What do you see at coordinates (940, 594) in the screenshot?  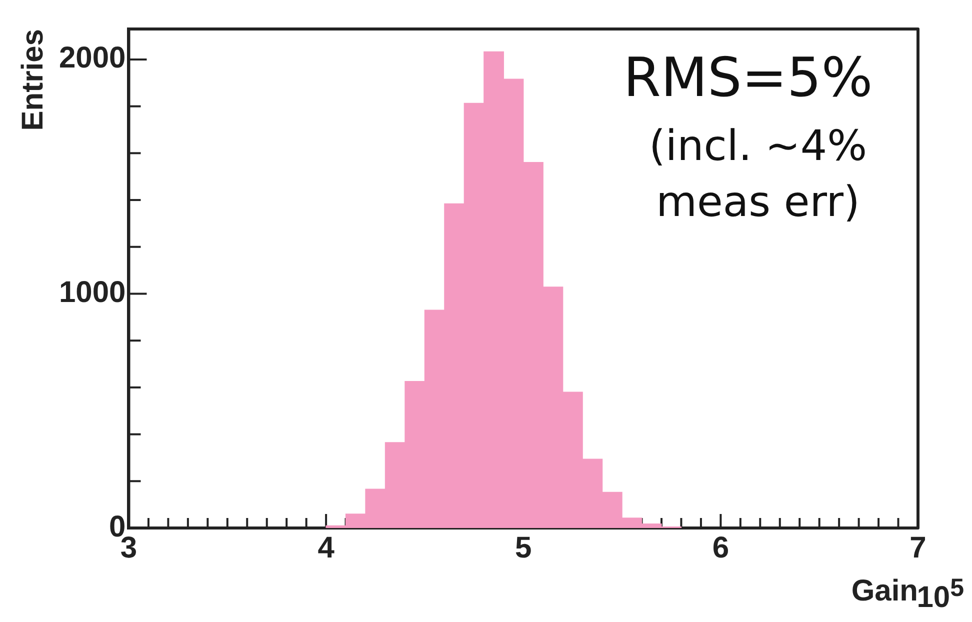 I see `text: 10$^{5}$` at bounding box center [940, 594].